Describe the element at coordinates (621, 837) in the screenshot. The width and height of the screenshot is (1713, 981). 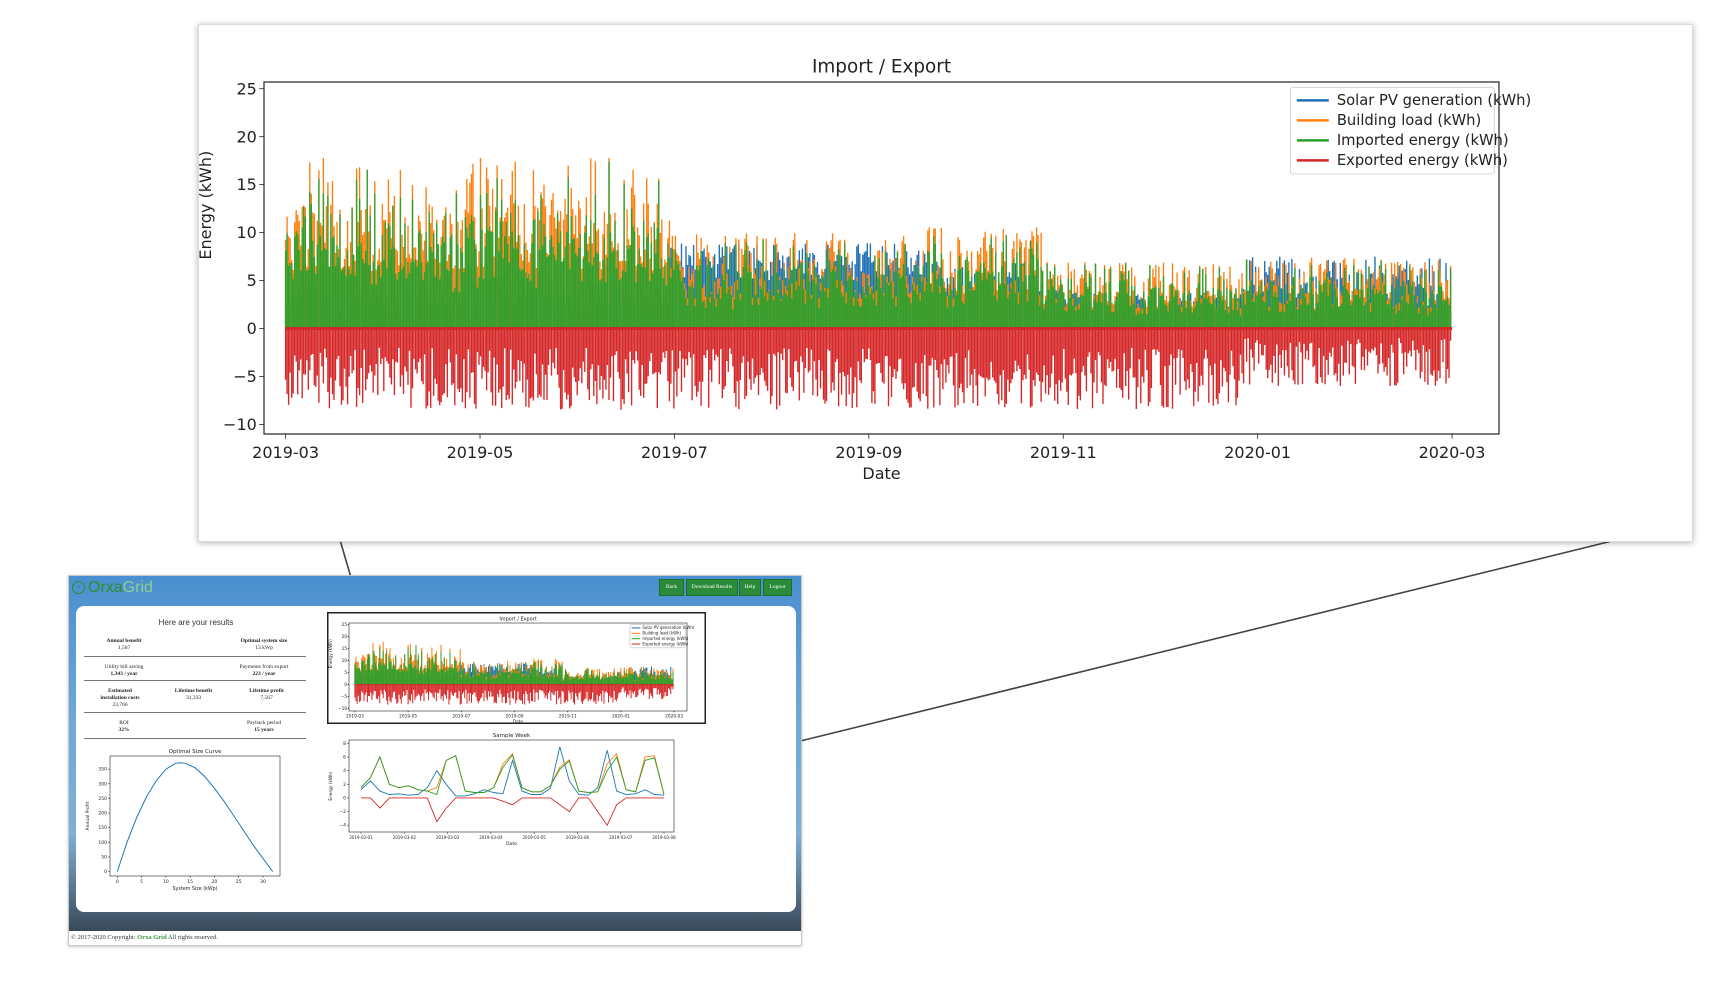
I see `x-tick-label: 2019-03-07` at that location.